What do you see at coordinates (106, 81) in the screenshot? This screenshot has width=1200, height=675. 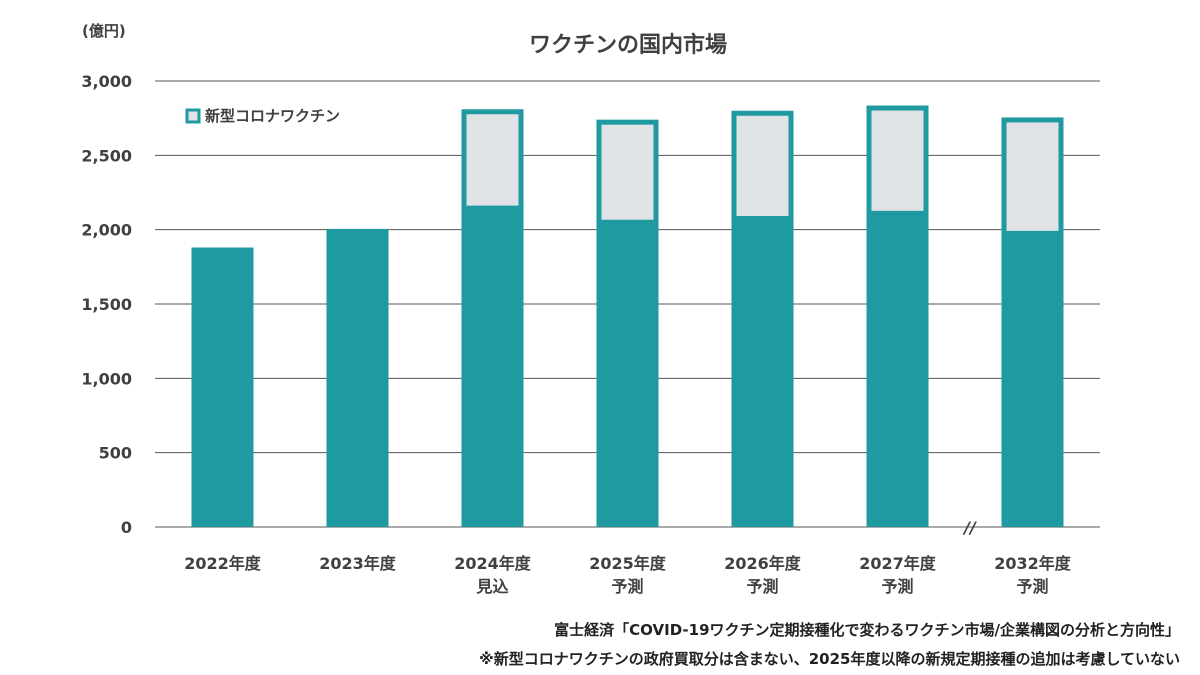 I see `y-tick-label: 3,000` at bounding box center [106, 81].